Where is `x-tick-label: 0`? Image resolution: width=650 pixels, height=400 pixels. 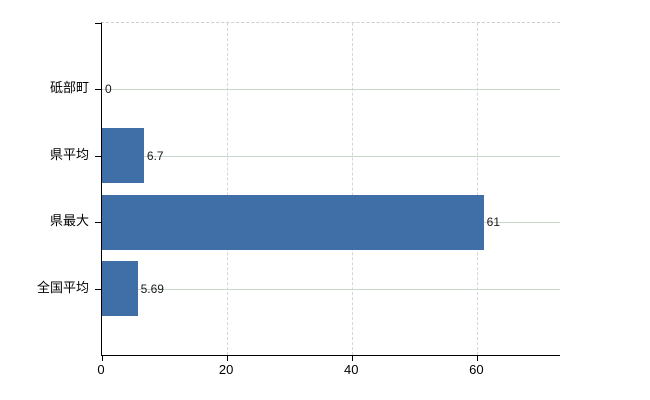
x-tick-label: 0 is located at coordinates (101, 369).